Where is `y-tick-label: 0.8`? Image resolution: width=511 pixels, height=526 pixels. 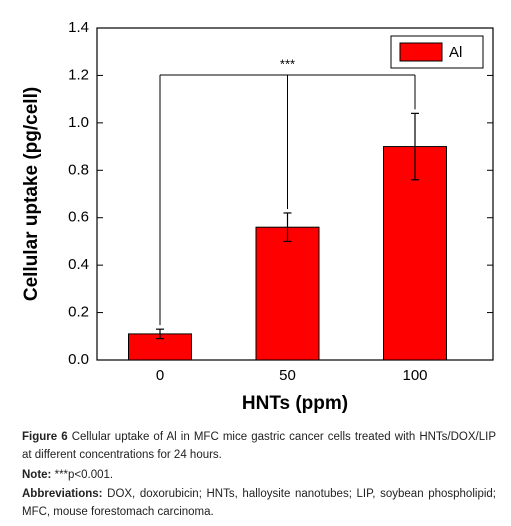 y-tick-label: 0.8 is located at coordinates (78, 169).